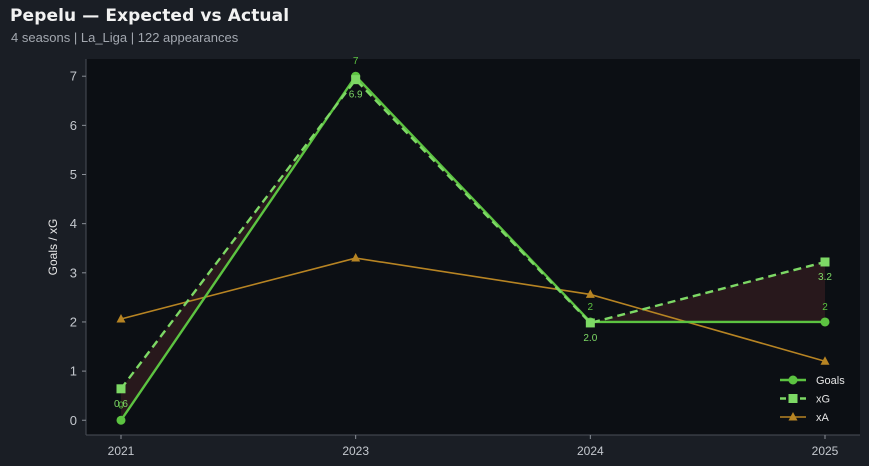 Image resolution: width=869 pixels, height=466 pixels. What do you see at coordinates (53, 247) in the screenshot?
I see `y-axis-label: Goals / xG` at bounding box center [53, 247].